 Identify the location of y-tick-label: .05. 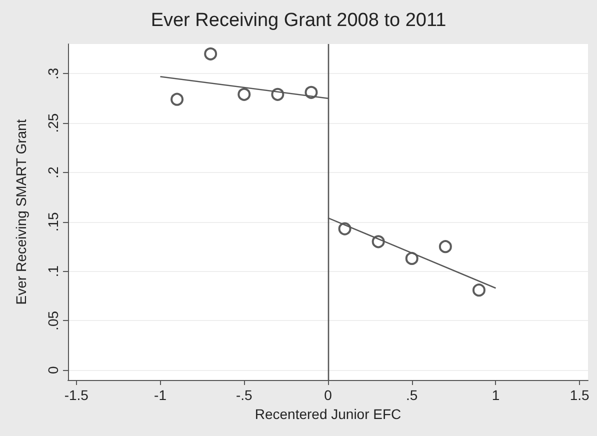
(53, 320).